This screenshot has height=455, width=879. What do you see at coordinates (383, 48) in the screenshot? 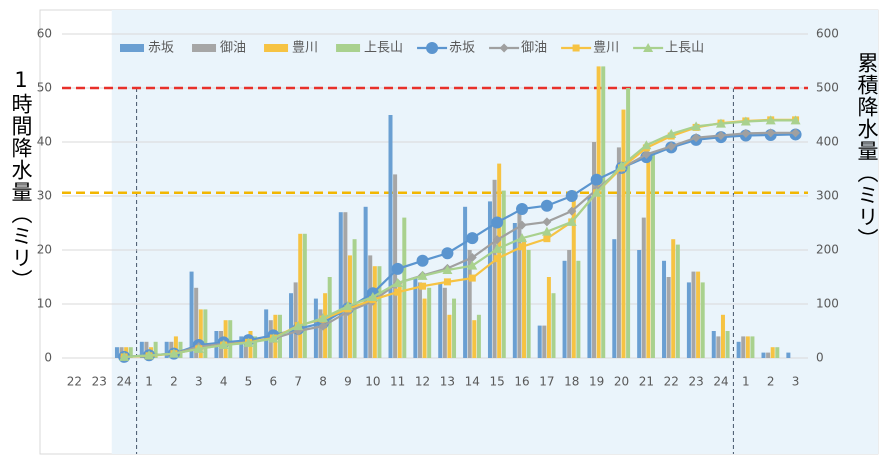
I see `legend-label: 上長山` at bounding box center [383, 48].